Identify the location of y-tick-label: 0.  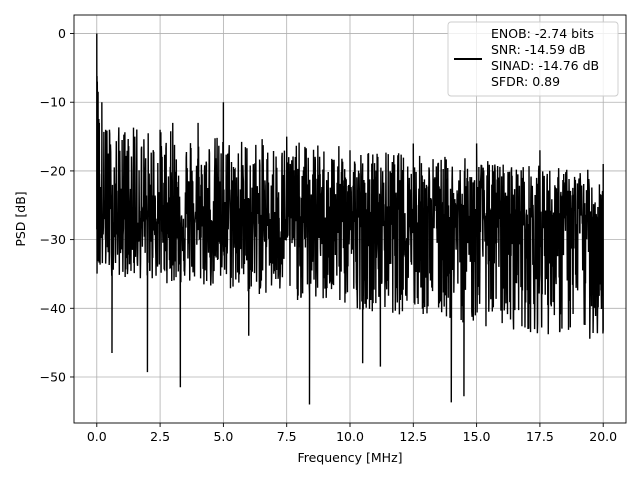
(62, 33).